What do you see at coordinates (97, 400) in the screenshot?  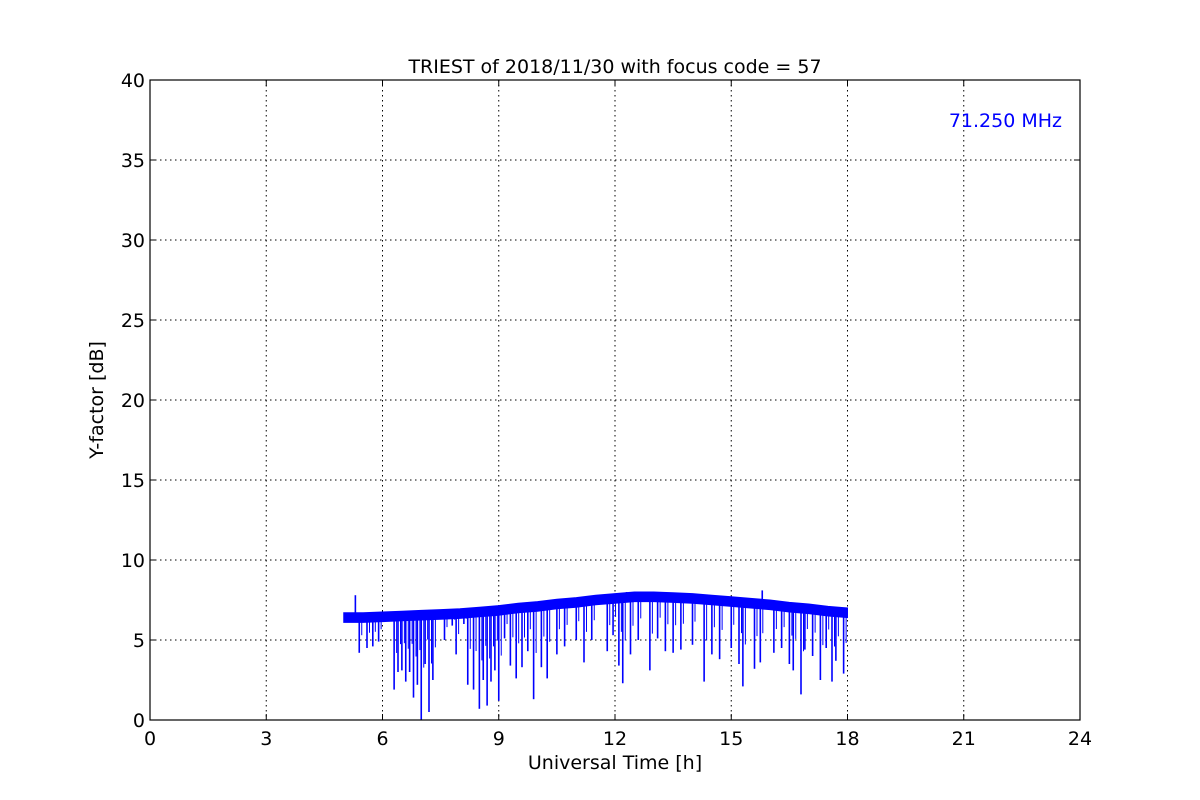 I see `y-axis-label: Y-factor [dB]` at bounding box center [97, 400].